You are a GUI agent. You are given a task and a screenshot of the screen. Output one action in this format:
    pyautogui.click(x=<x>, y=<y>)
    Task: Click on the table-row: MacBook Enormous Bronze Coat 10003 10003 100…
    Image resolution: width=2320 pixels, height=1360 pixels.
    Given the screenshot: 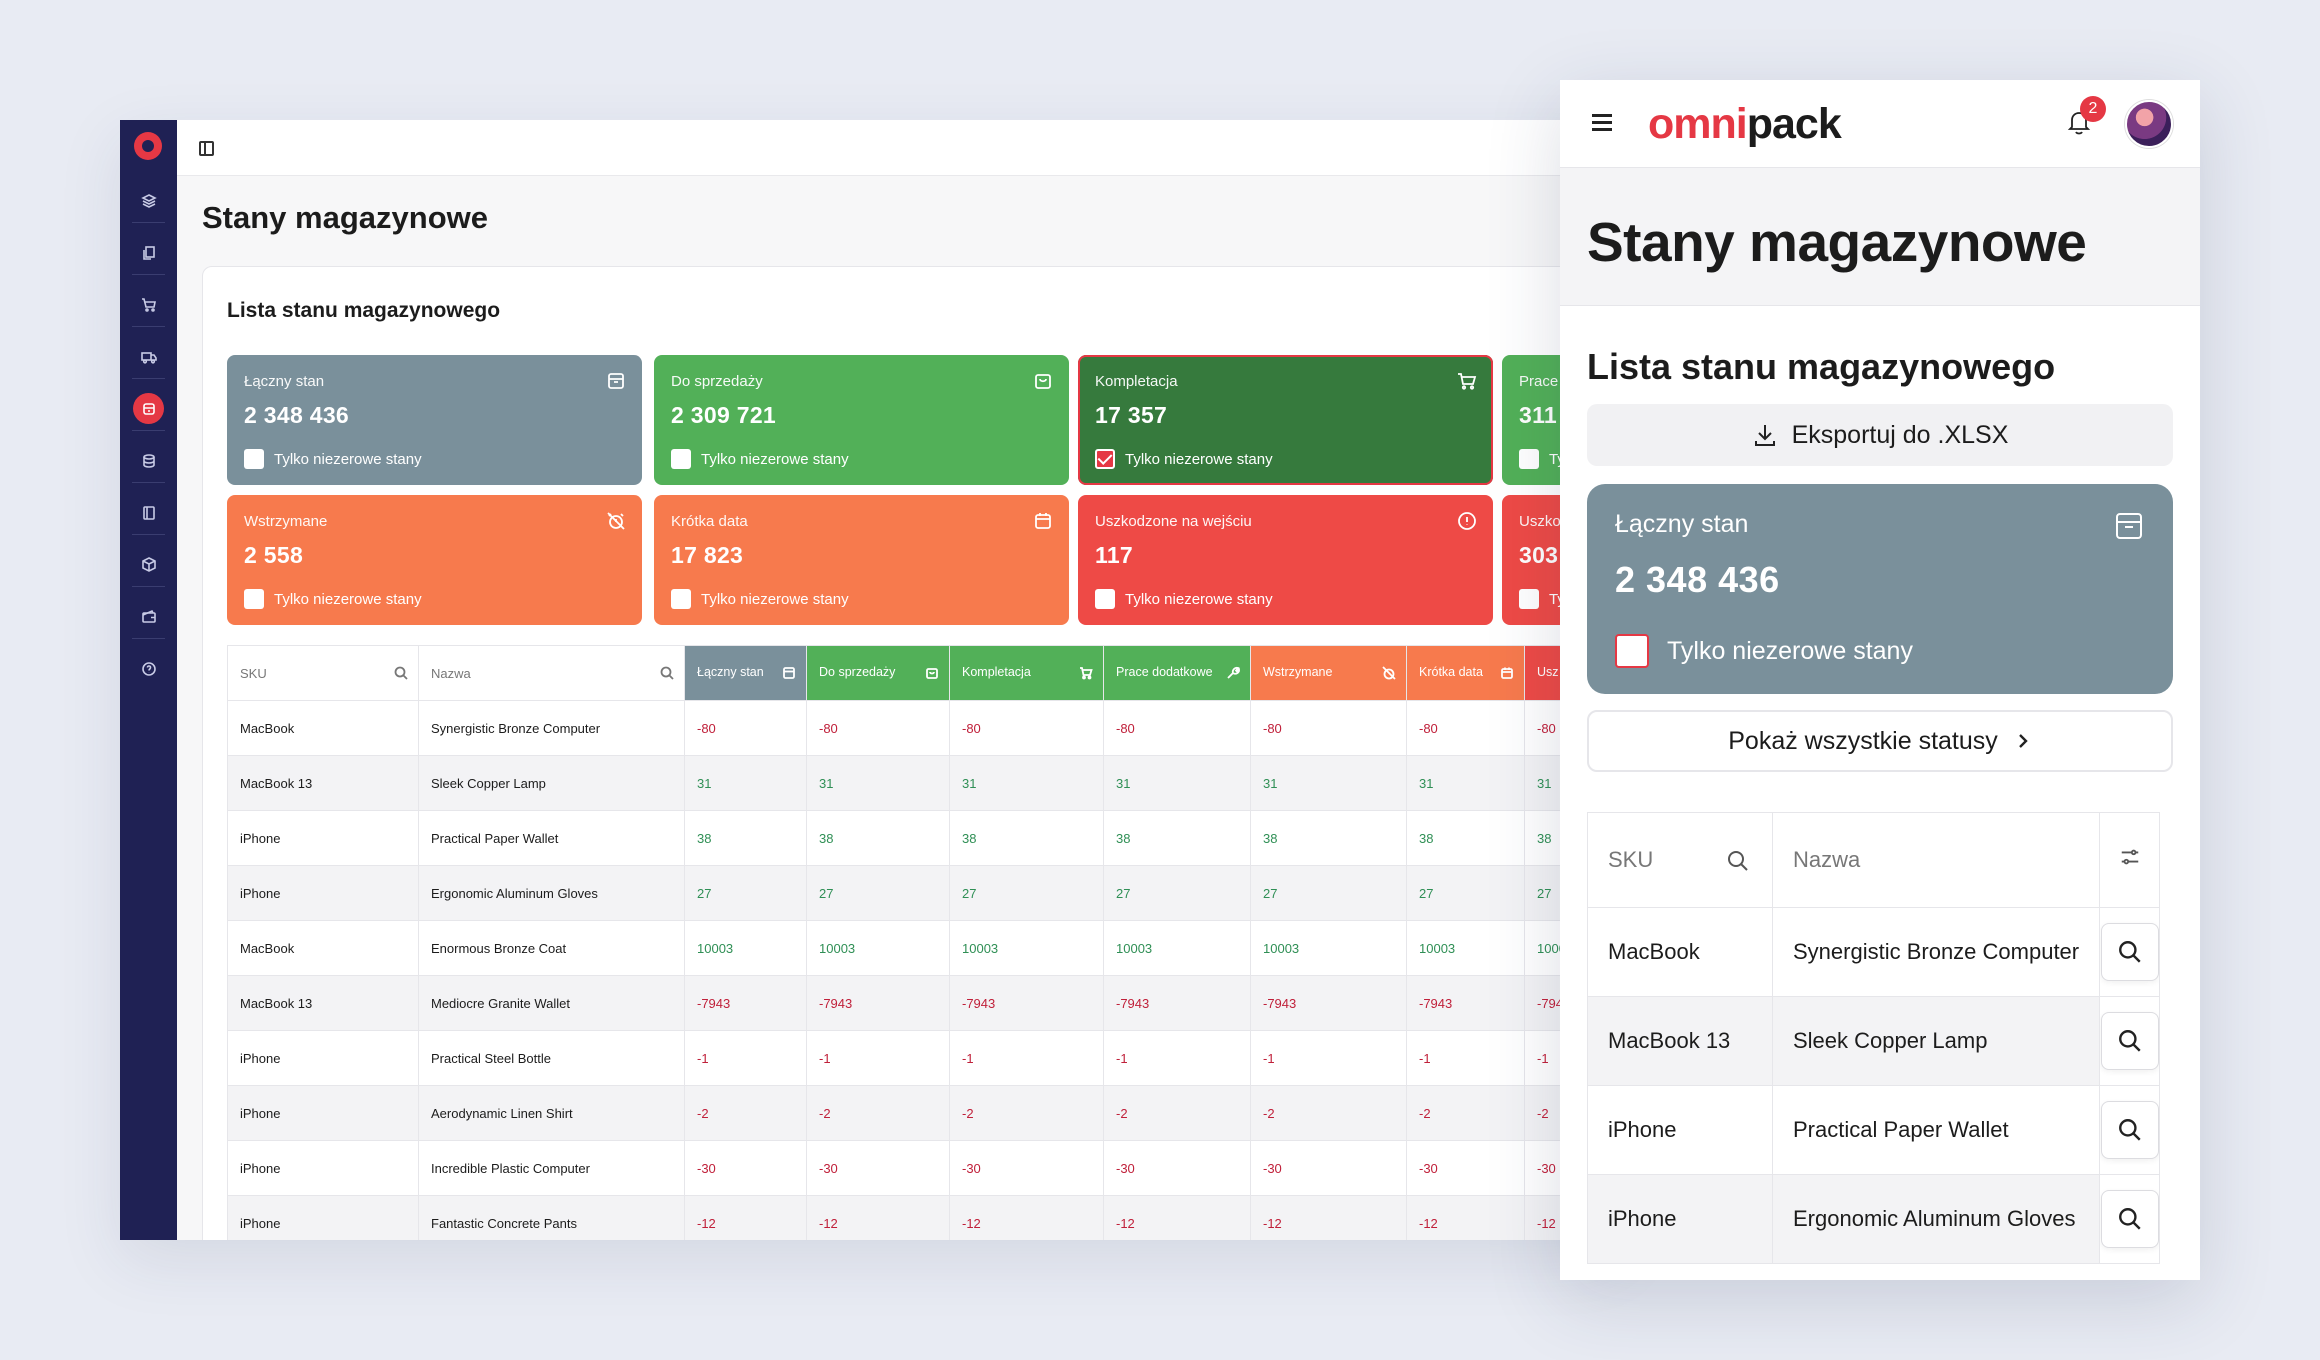 What is the action you would take?
    pyautogui.click(x=916, y=948)
    